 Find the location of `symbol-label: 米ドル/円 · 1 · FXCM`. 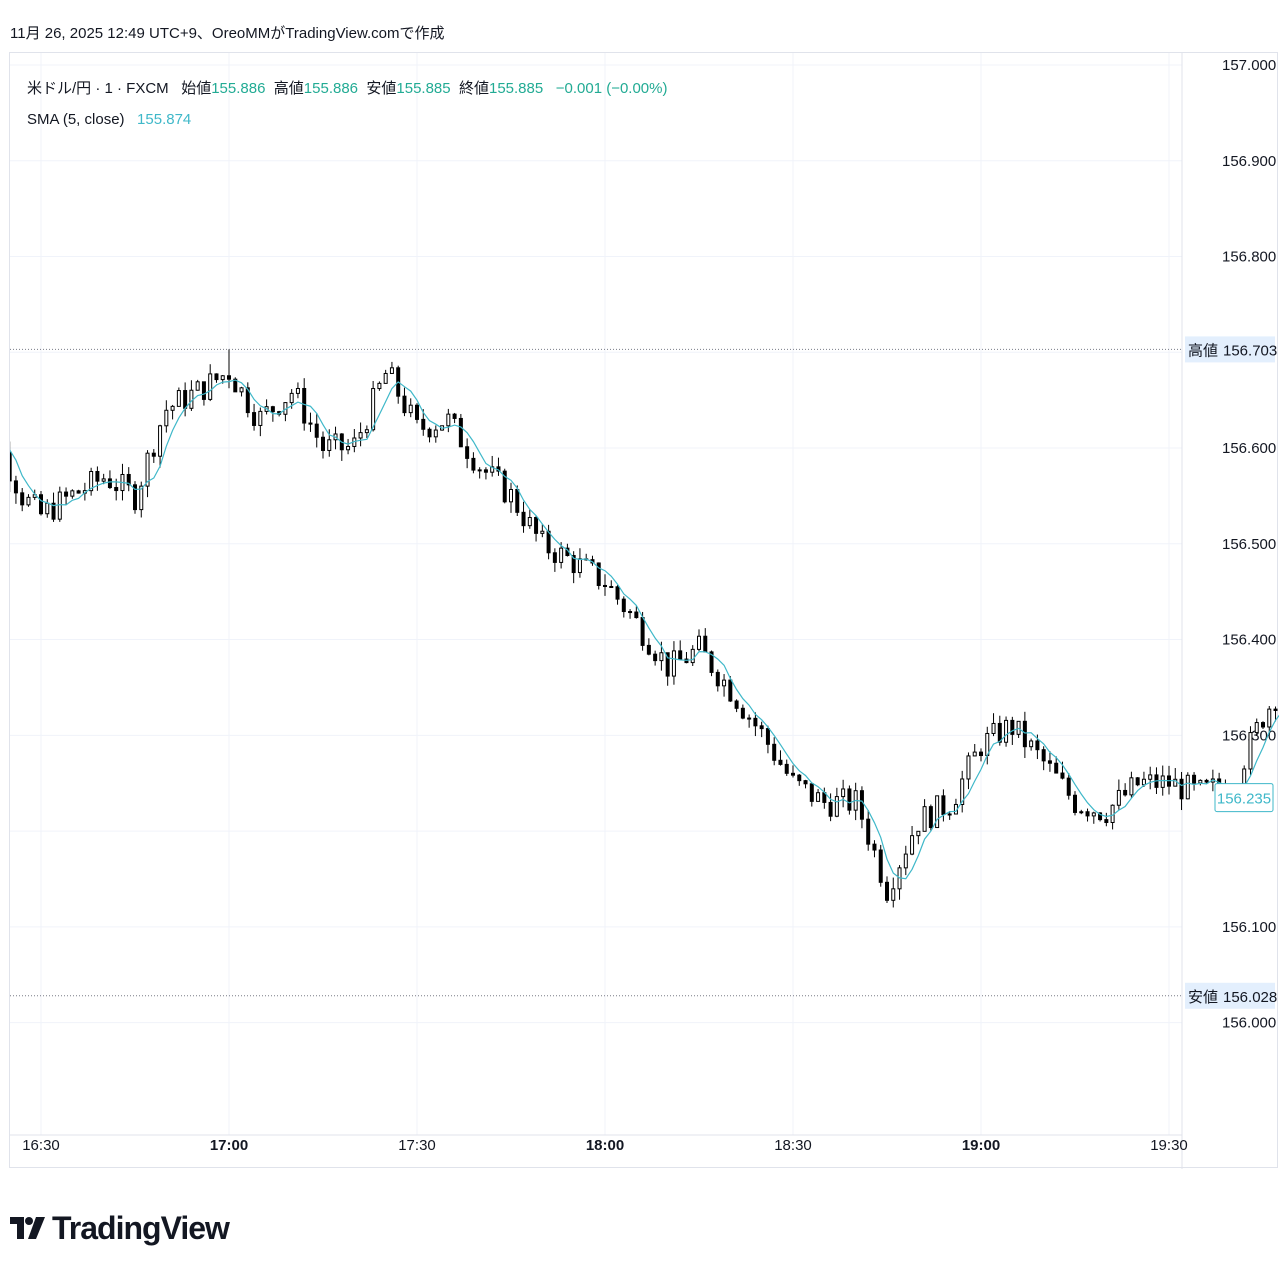

symbol-label: 米ドル/円 · 1 · FXCM is located at coordinates (98, 88).